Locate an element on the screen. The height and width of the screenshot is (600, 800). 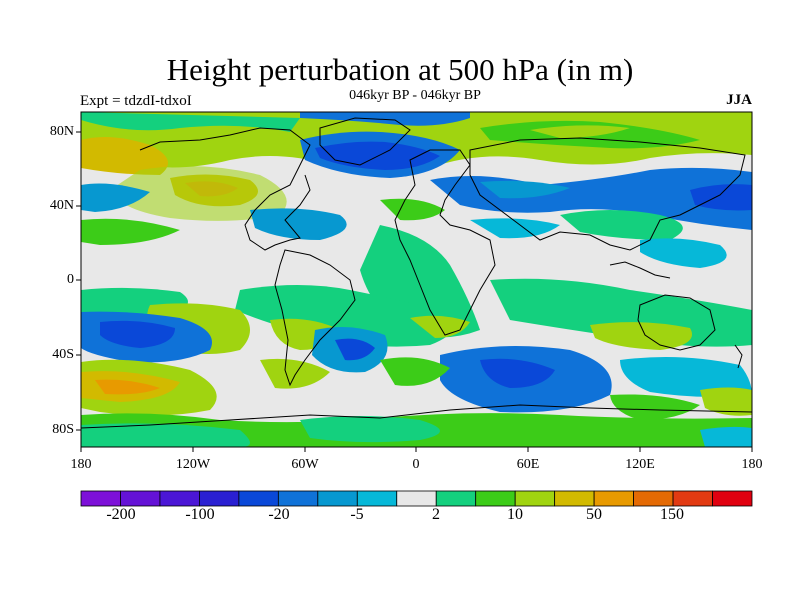
season-label: JJA is located at coordinates (739, 100).